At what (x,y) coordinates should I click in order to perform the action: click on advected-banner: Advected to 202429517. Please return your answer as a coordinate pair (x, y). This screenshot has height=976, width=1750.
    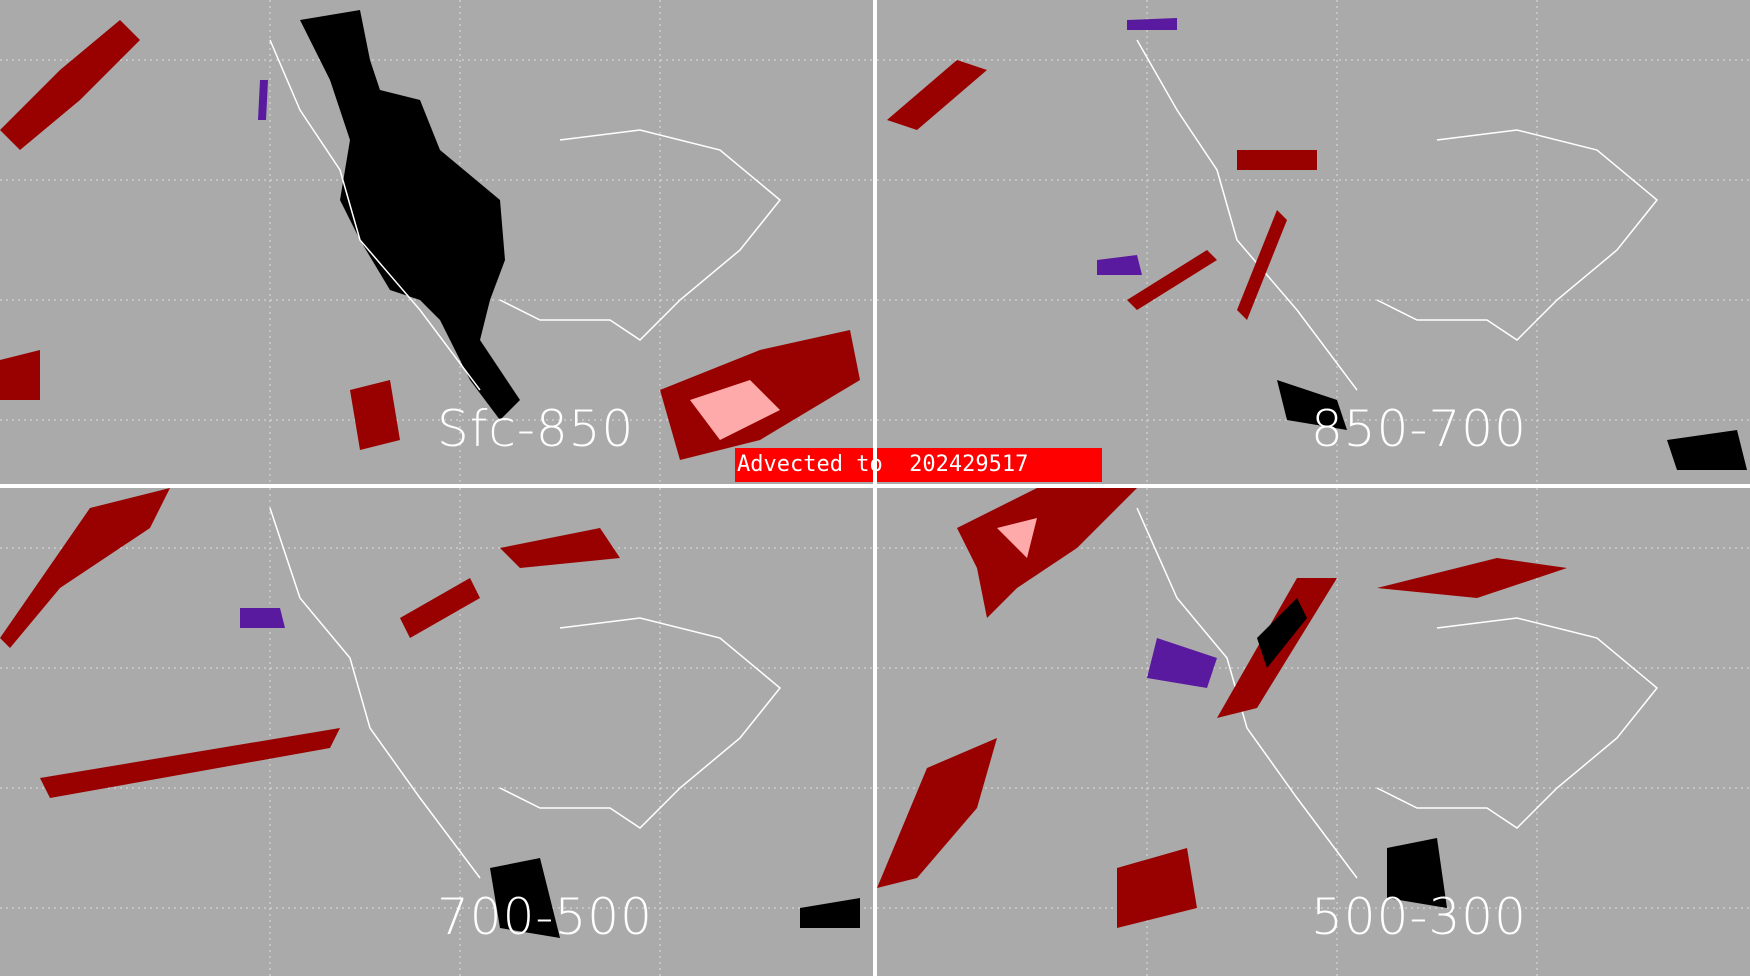
    Looking at the image, I should click on (918, 465).